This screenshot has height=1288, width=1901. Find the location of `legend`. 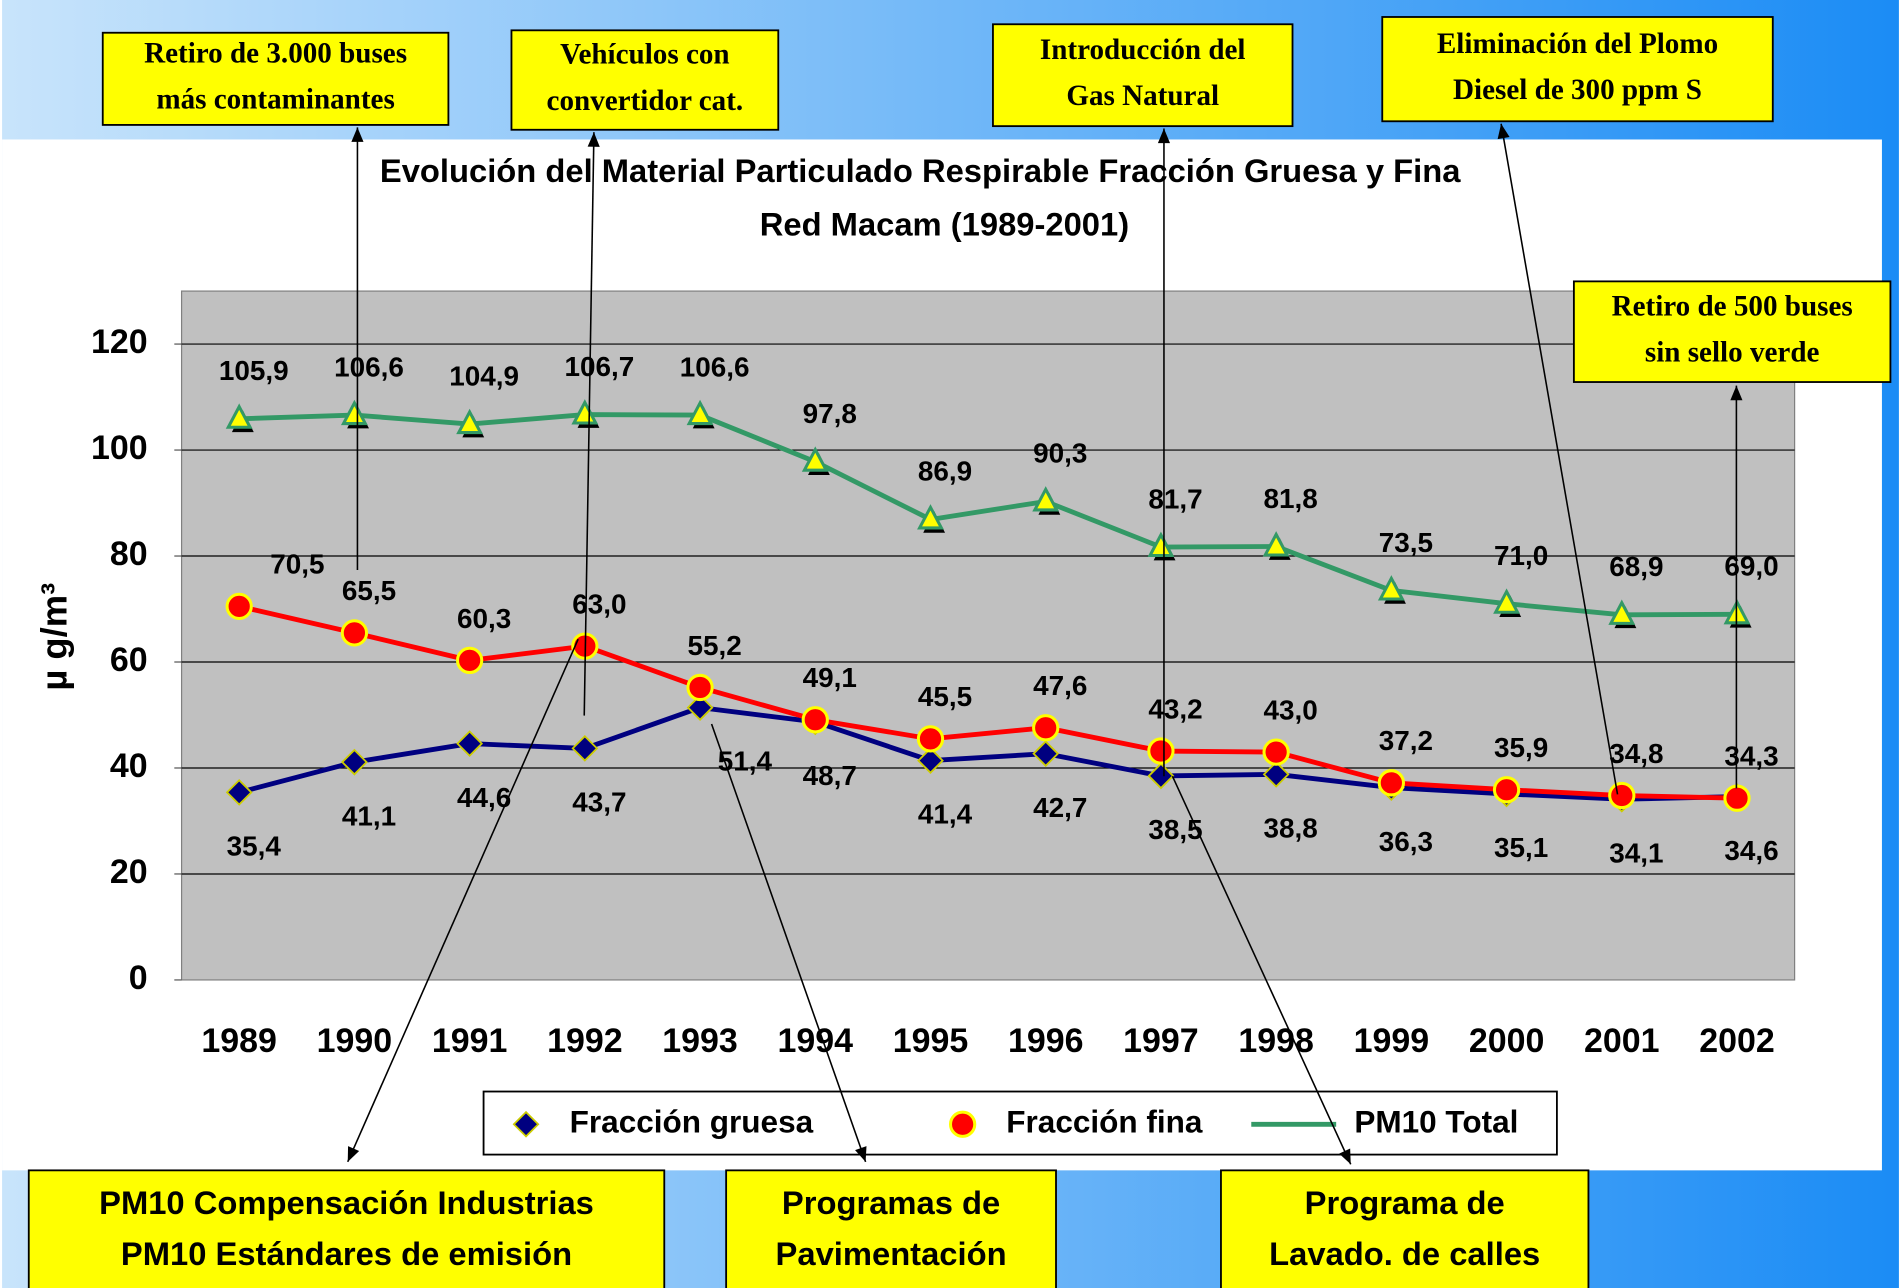

legend is located at coordinates (1020, 1123).